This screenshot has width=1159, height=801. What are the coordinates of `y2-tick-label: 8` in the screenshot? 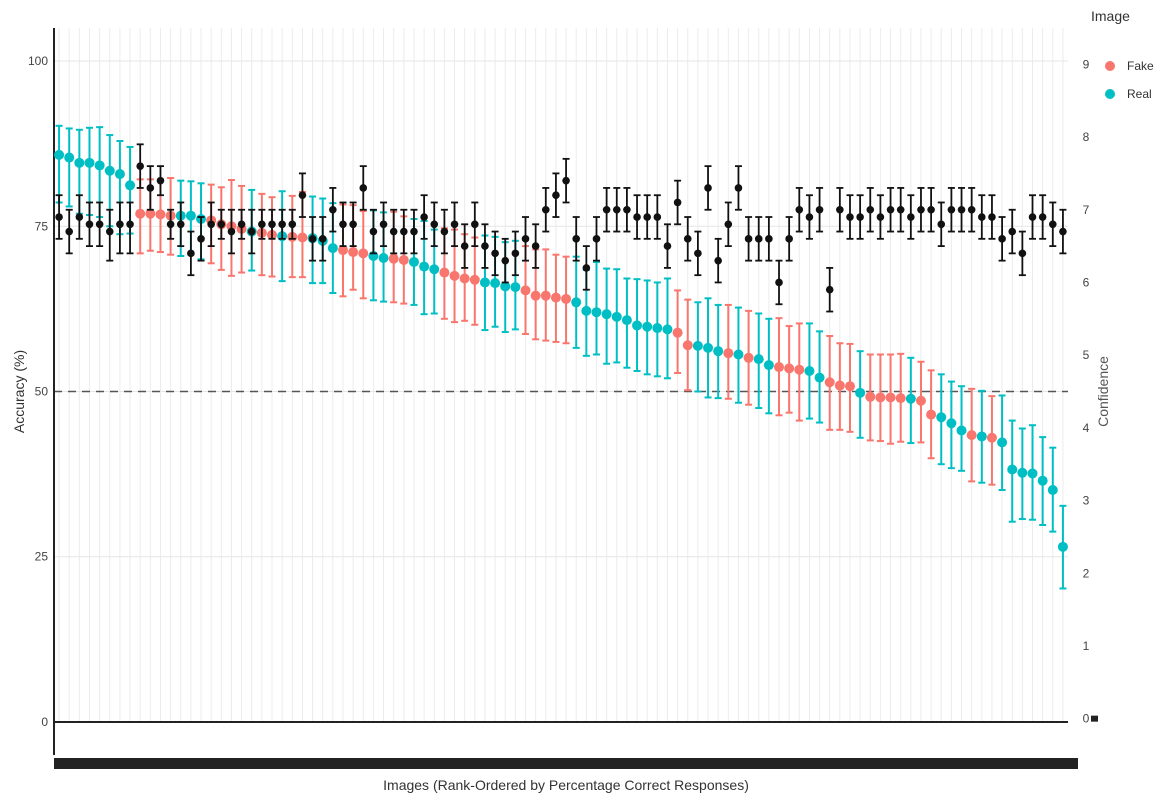 It's located at (1086, 137).